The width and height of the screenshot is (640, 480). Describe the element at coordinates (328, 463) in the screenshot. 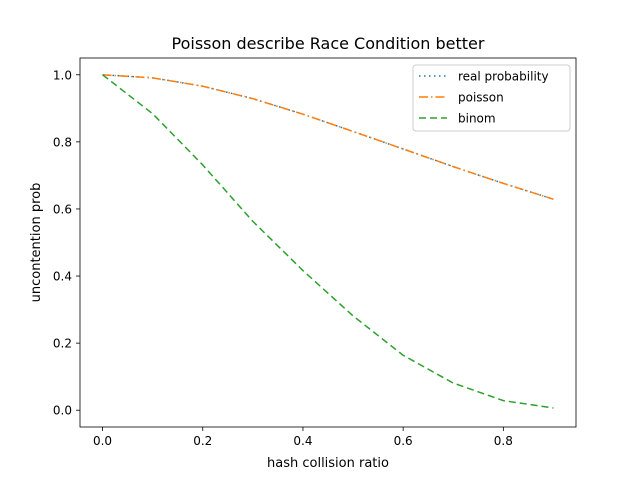

I see `x-axis-label: hash collision ratio` at that location.